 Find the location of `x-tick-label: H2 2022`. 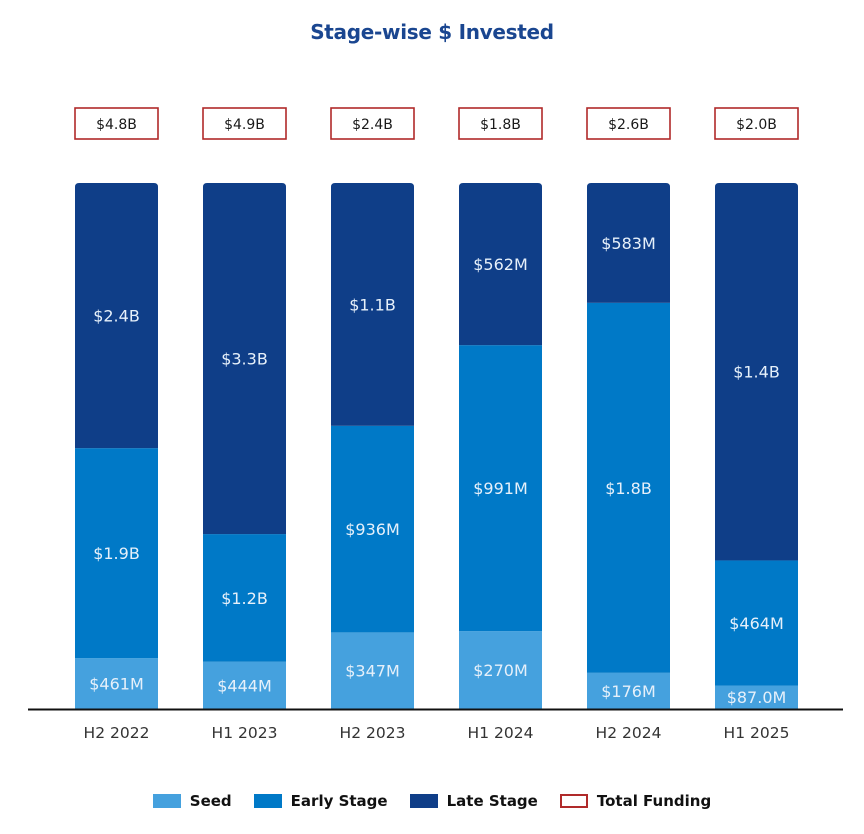

x-tick-label: H2 2022 is located at coordinates (117, 733).